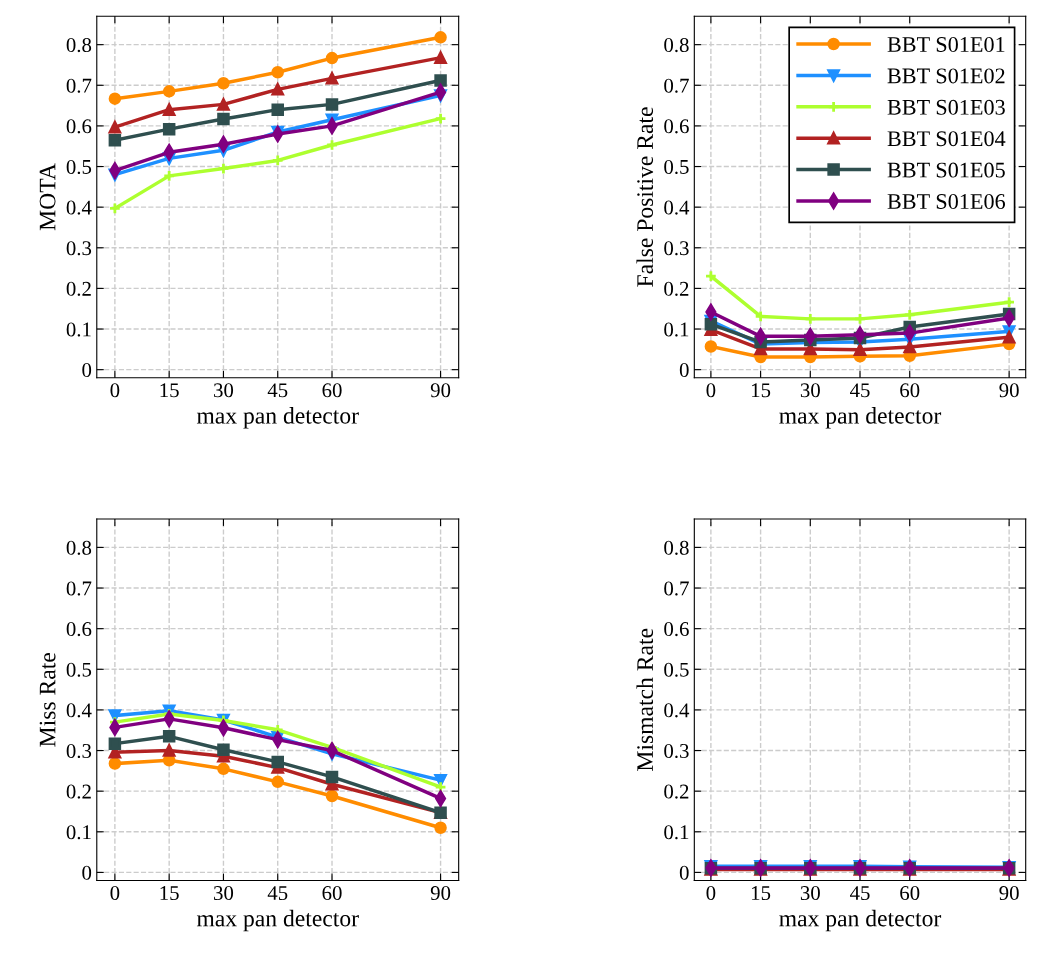 The height and width of the screenshot is (954, 1052). Describe the element at coordinates (645, 197) in the screenshot. I see `y-axis-title: False Positive Rate` at that location.